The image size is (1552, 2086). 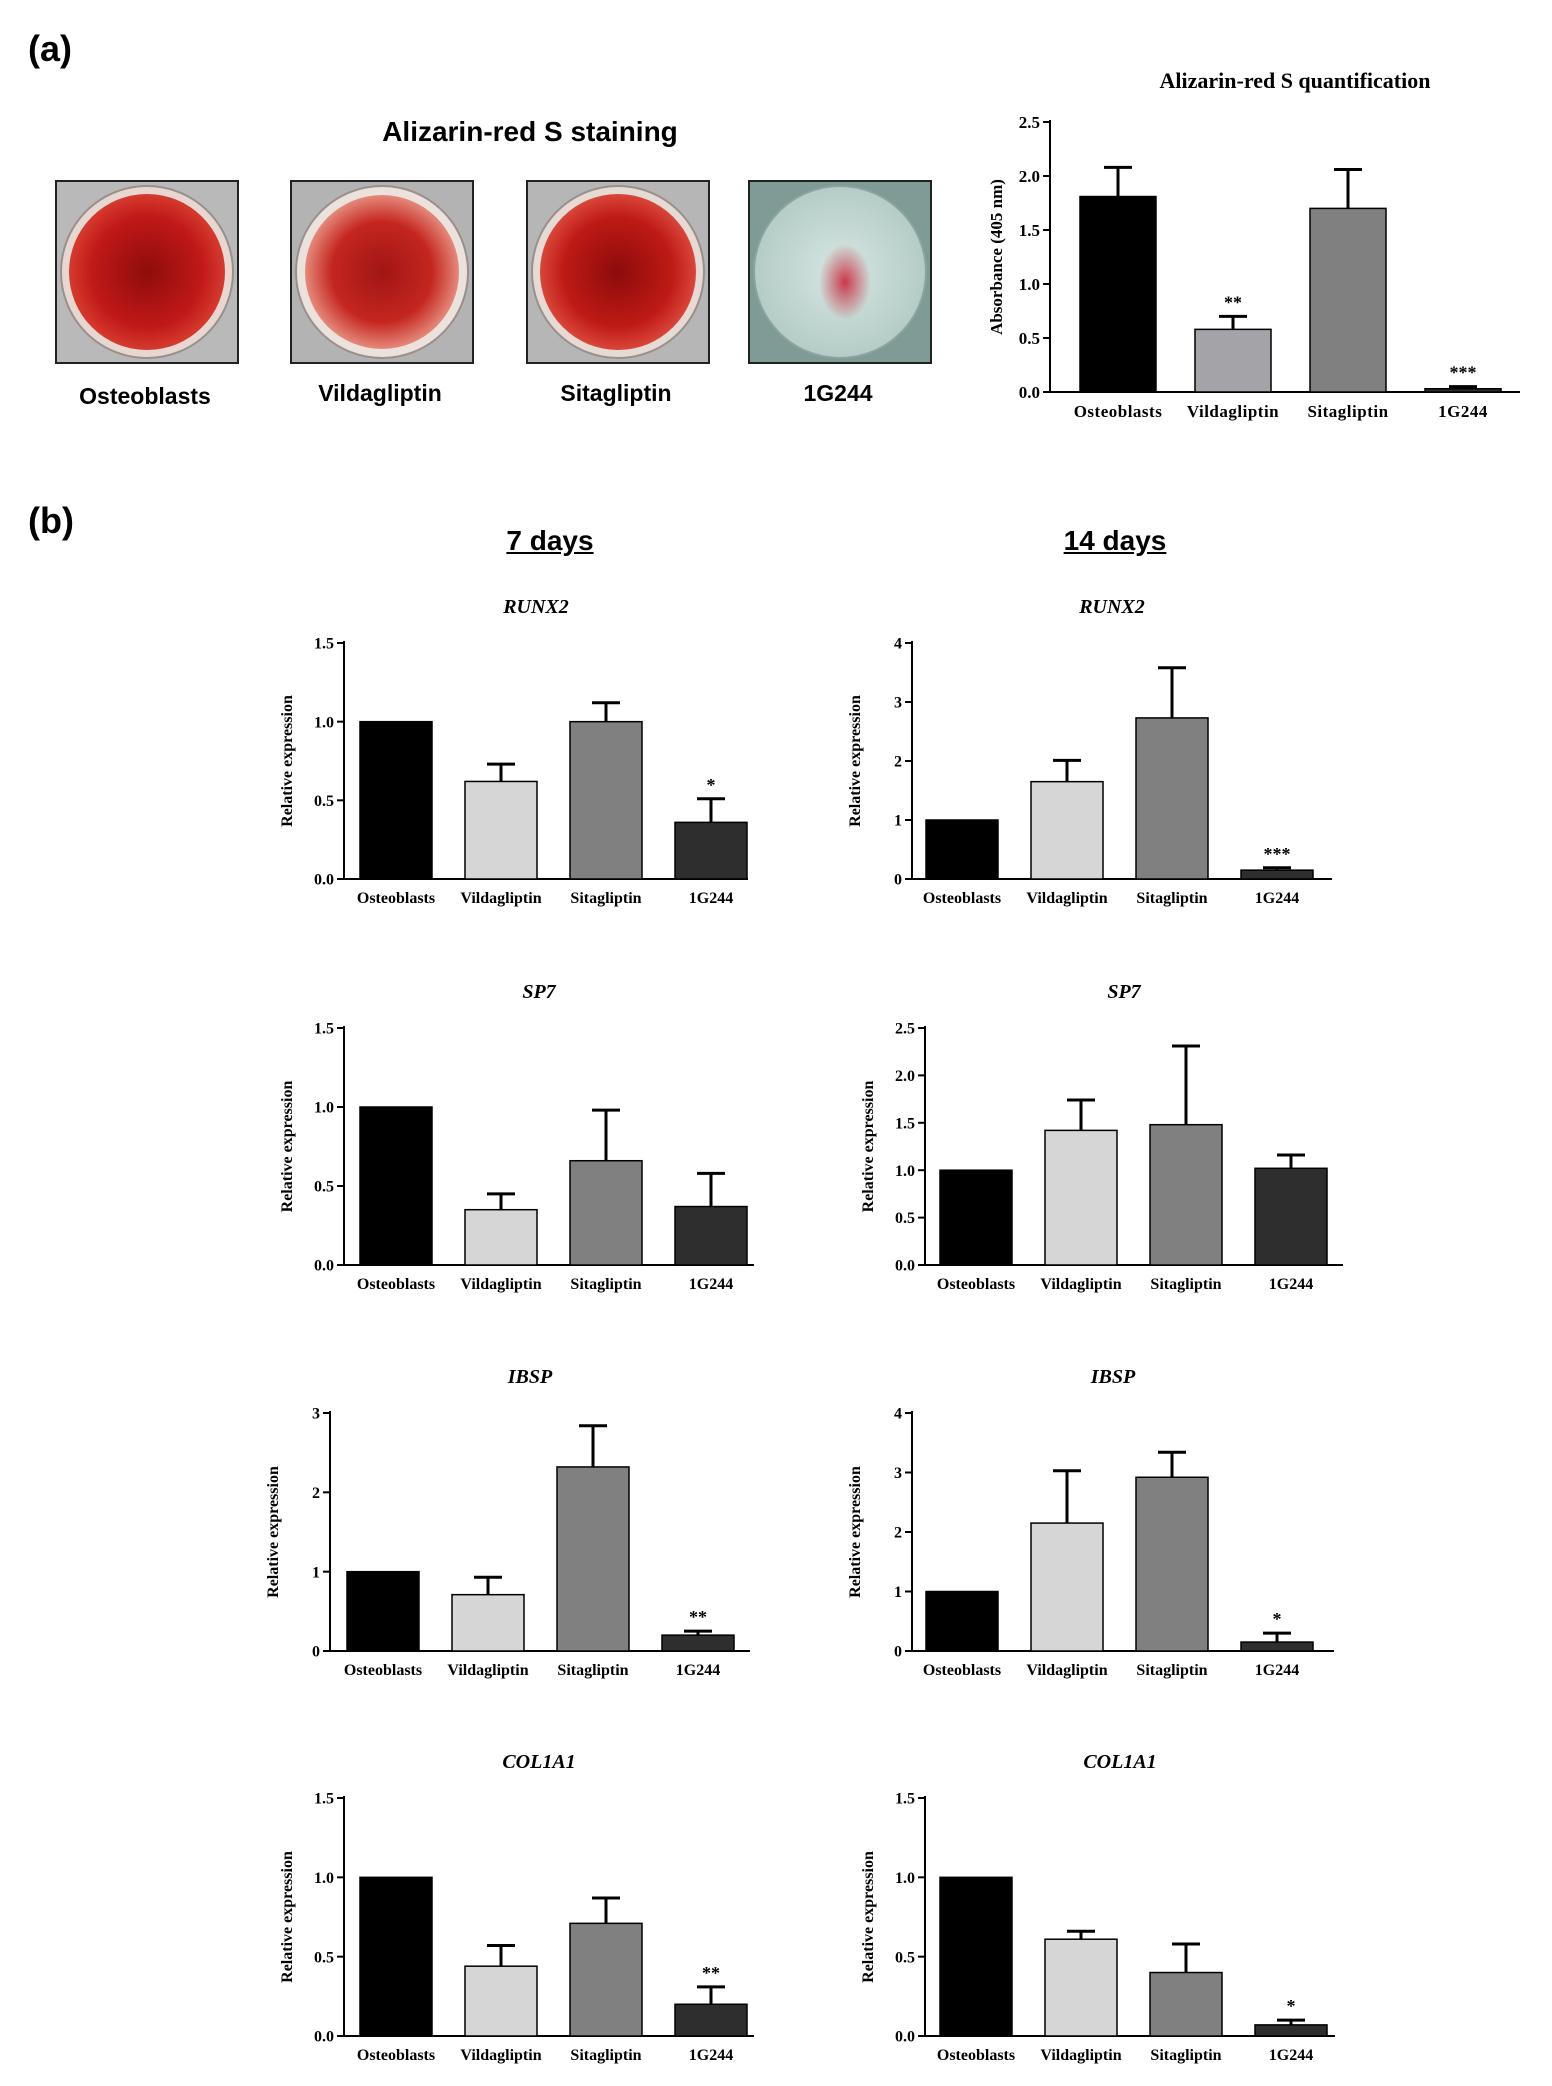 What do you see at coordinates (500, 898) in the screenshot?
I see `runx2-7-category-label: Vildagliptin` at bounding box center [500, 898].